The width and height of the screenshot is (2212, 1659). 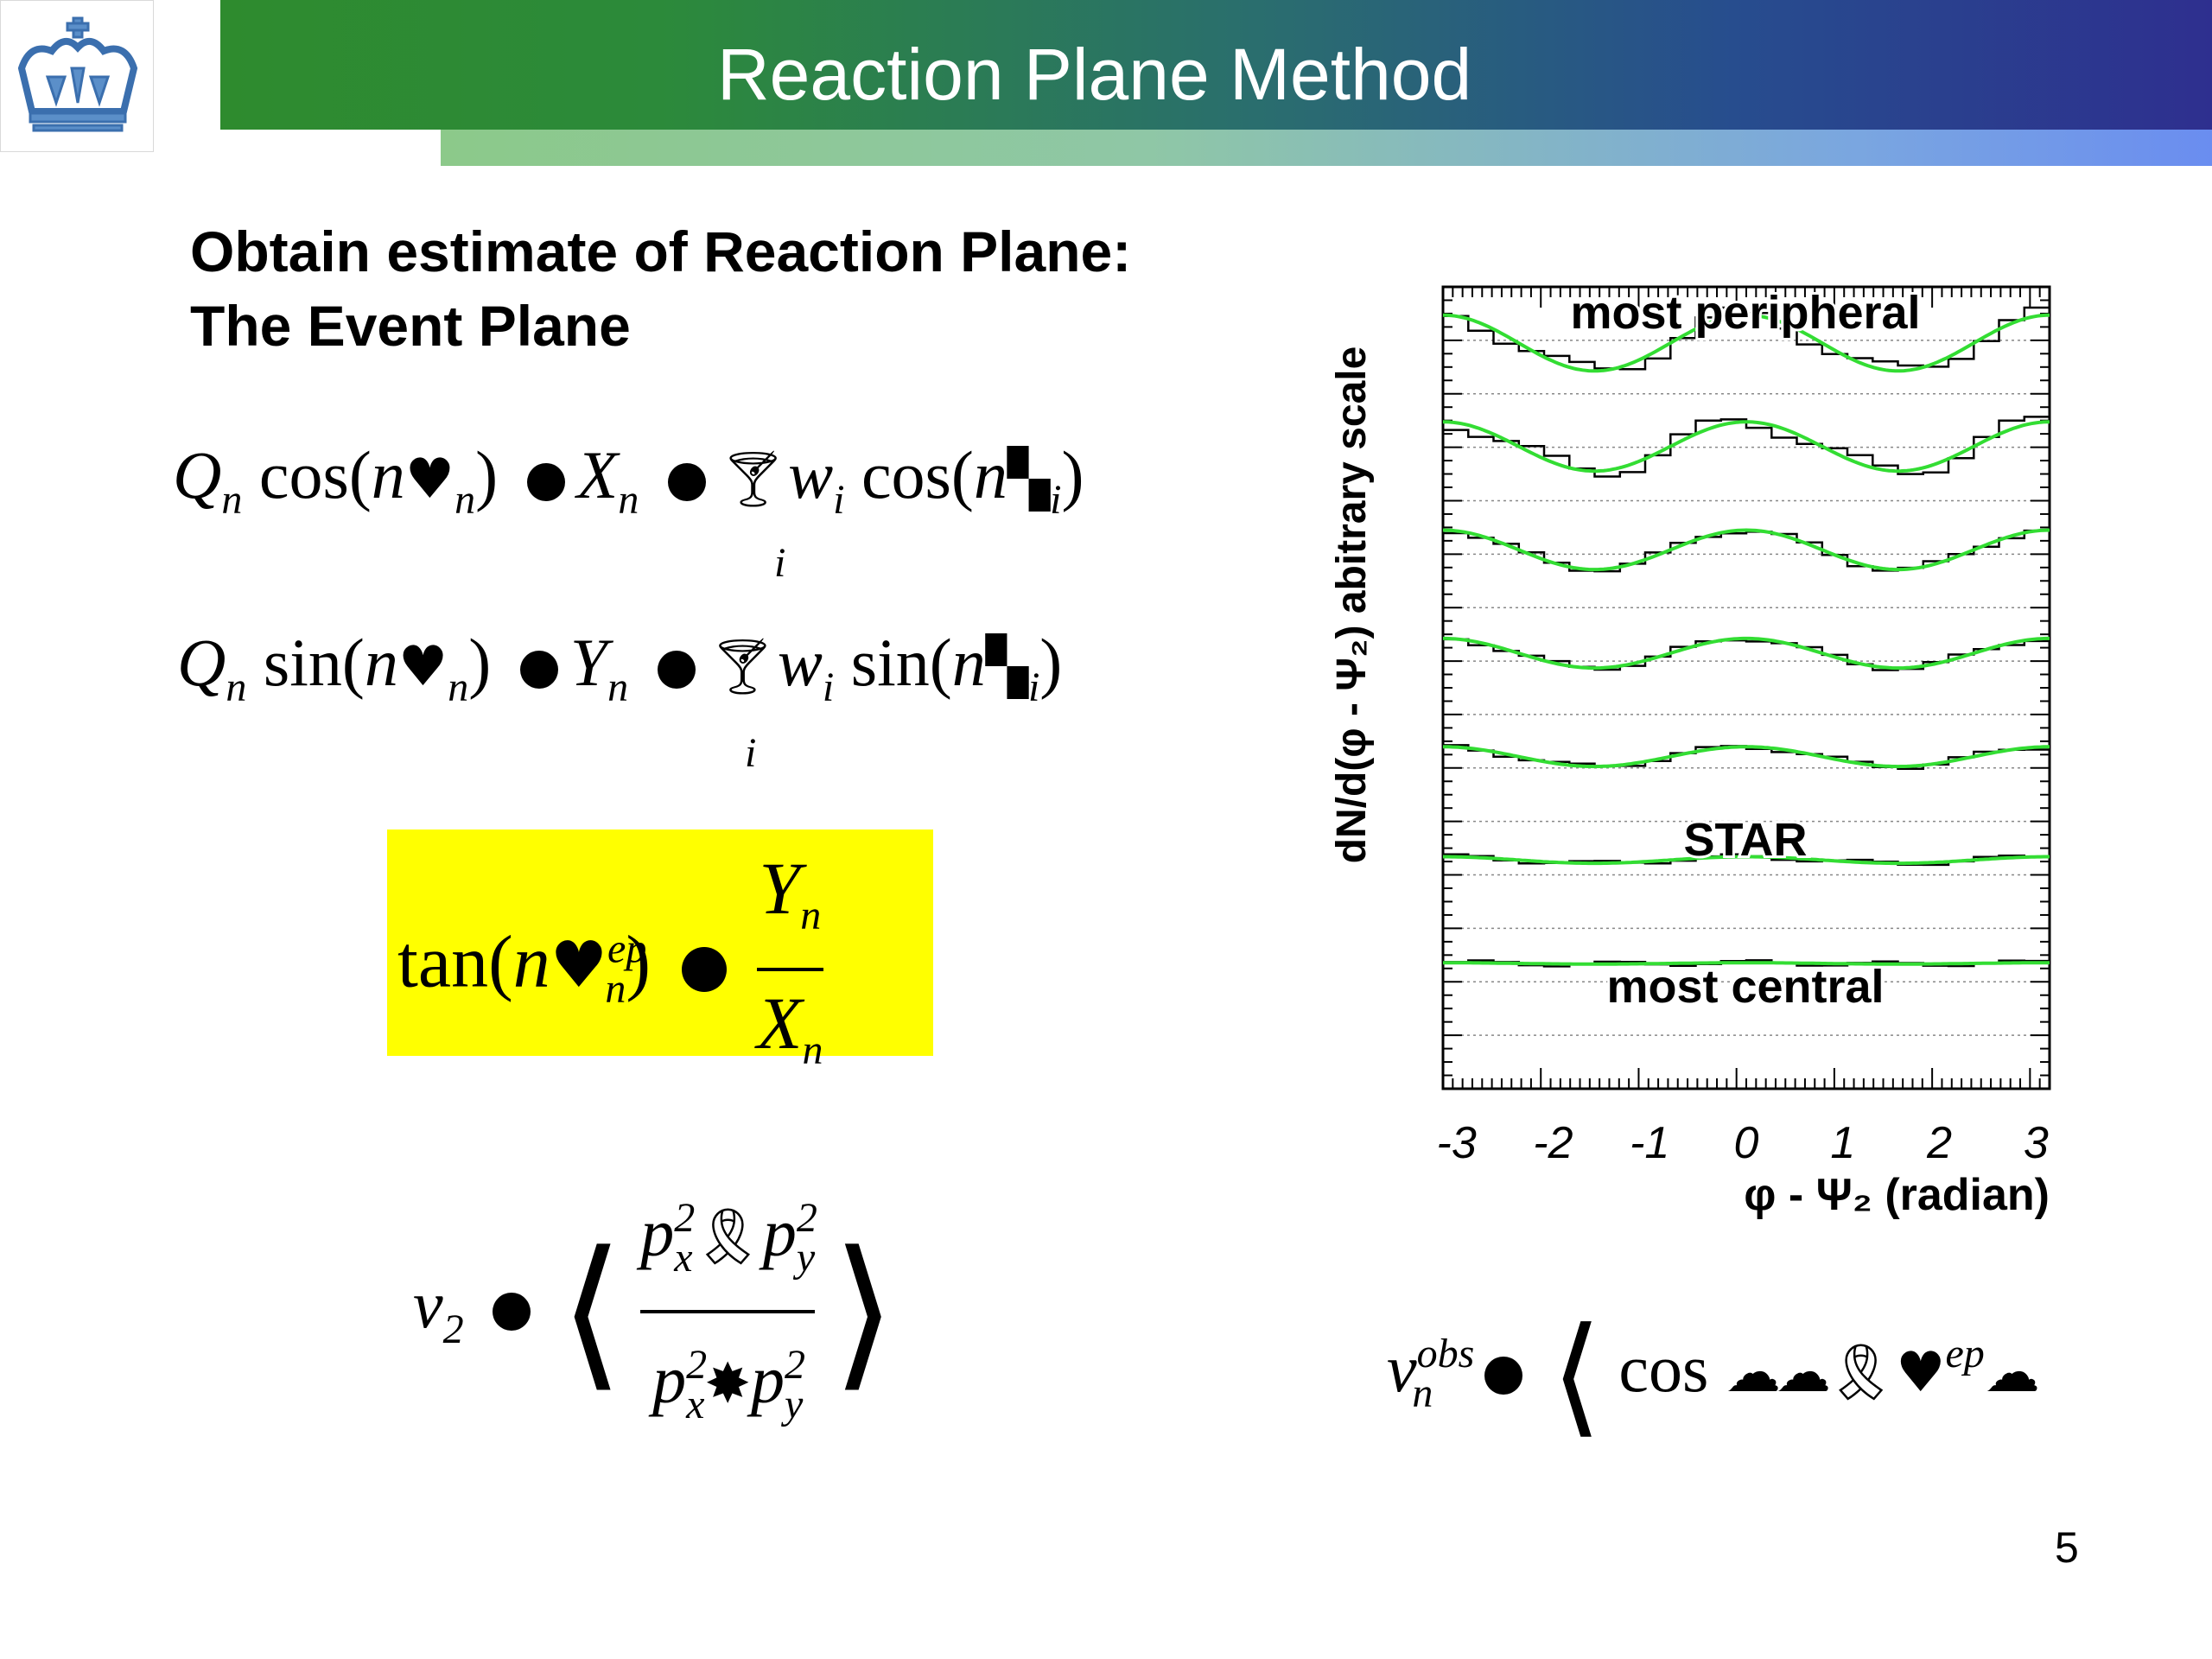 I want to click on eq4-fraction: p2x🎗︎p2y p2x✸p2y, so click(x=728, y=1311).